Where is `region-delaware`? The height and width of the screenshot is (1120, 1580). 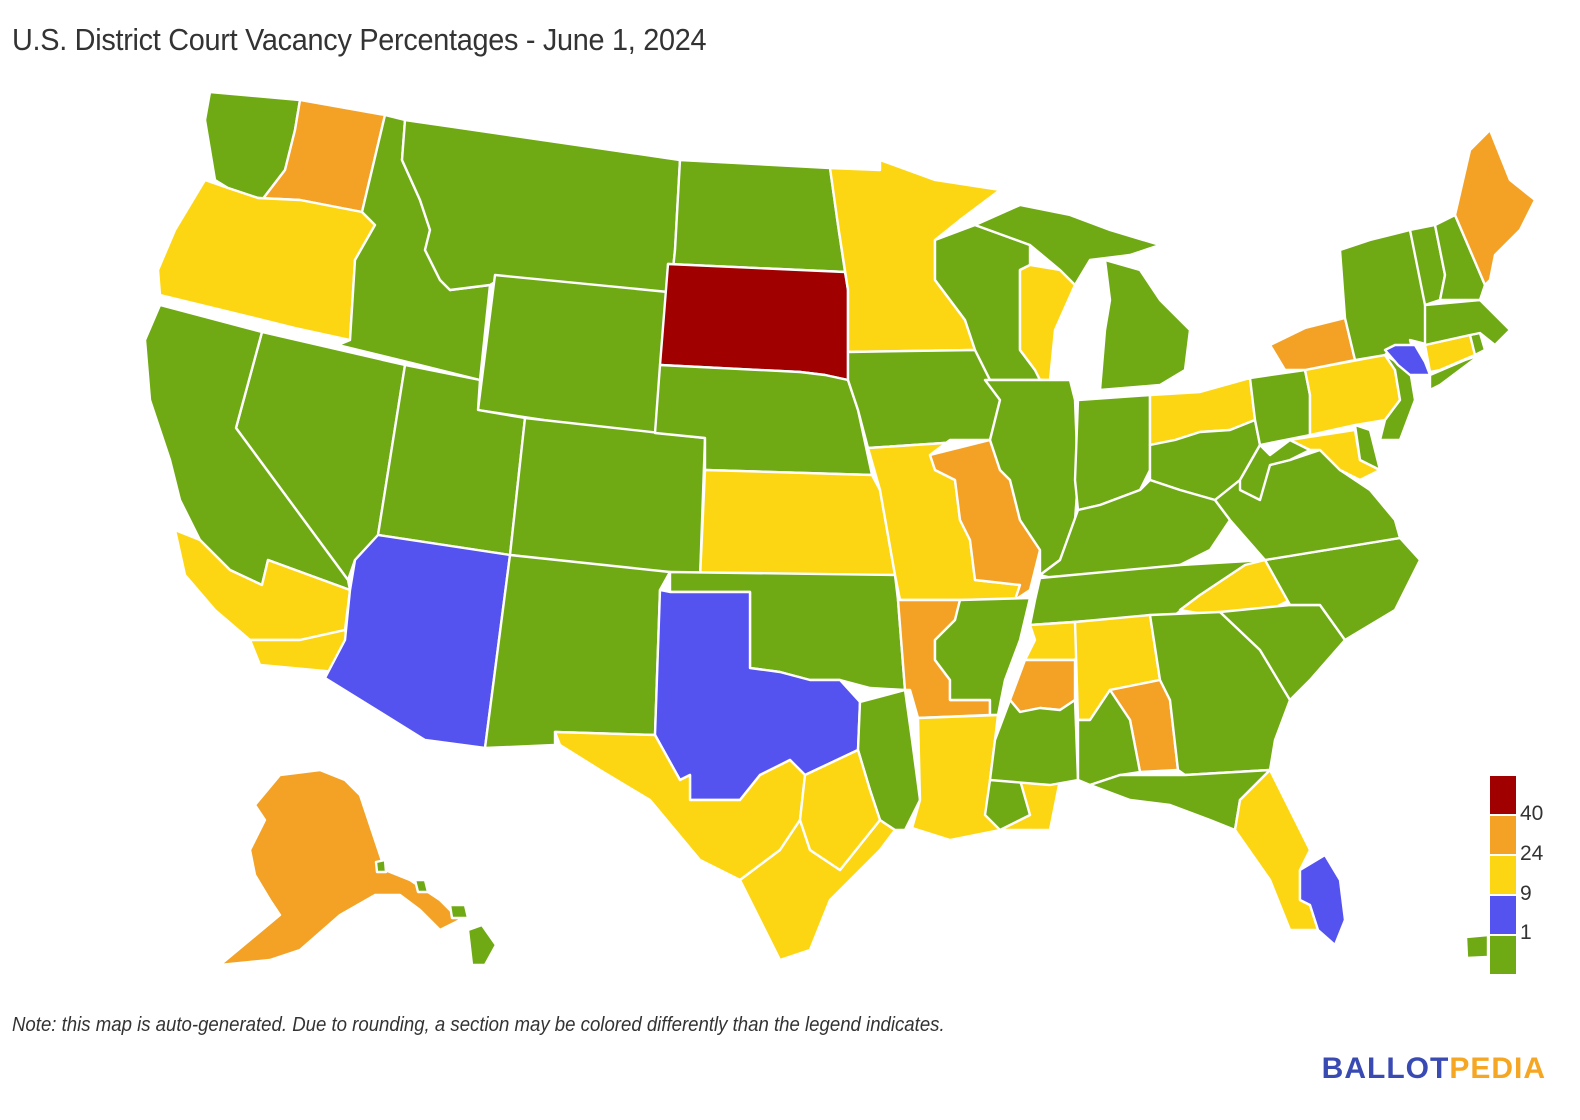
region-delaware is located at coordinates (1367, 447).